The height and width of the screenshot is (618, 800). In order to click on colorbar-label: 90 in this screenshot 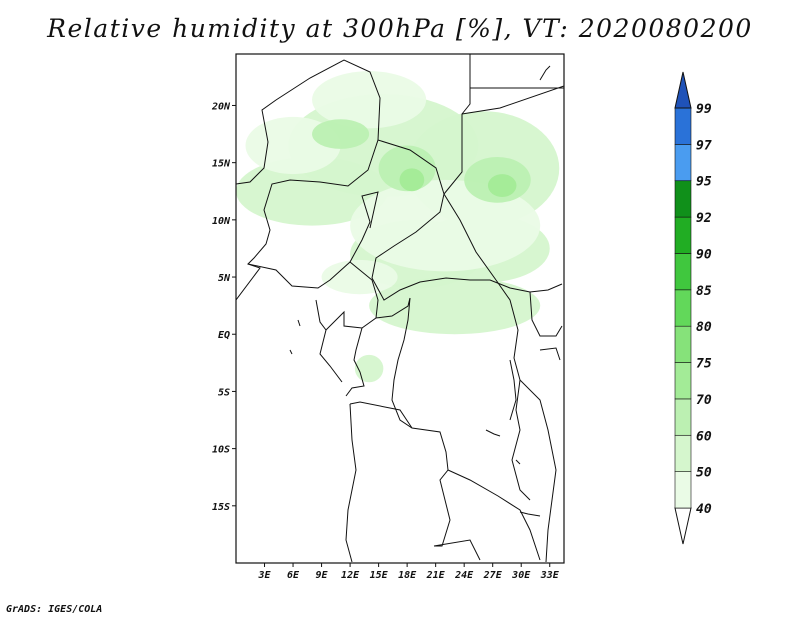, I will do `click(704, 254)`.